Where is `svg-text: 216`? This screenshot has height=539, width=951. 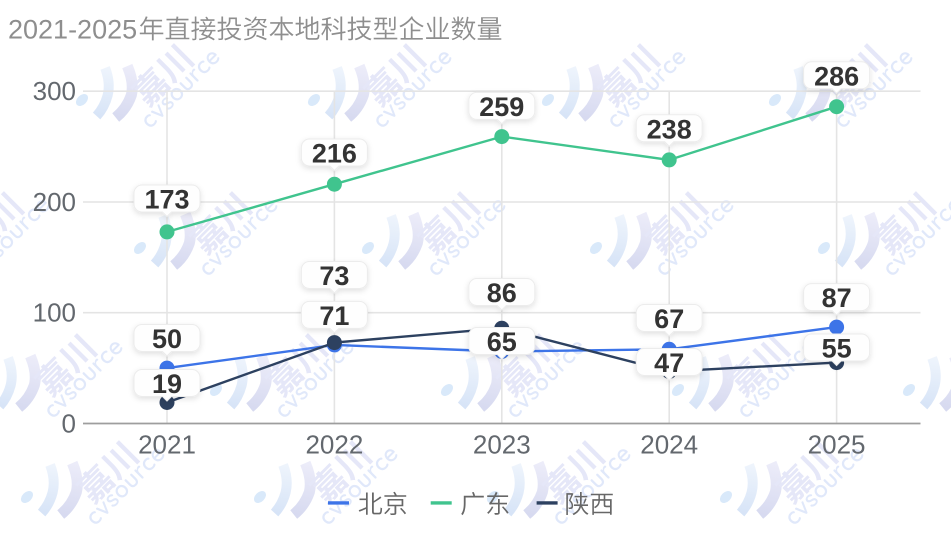 svg-text: 216 is located at coordinates (334, 154).